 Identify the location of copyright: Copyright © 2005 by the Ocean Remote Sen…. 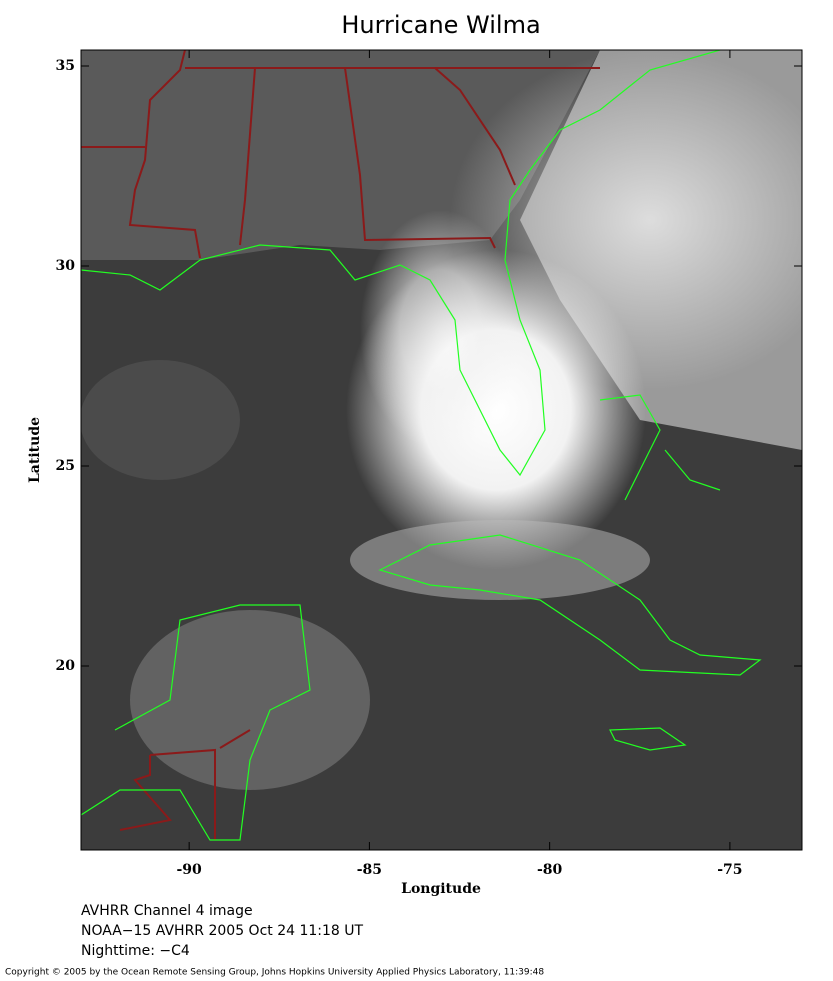
(274, 973).